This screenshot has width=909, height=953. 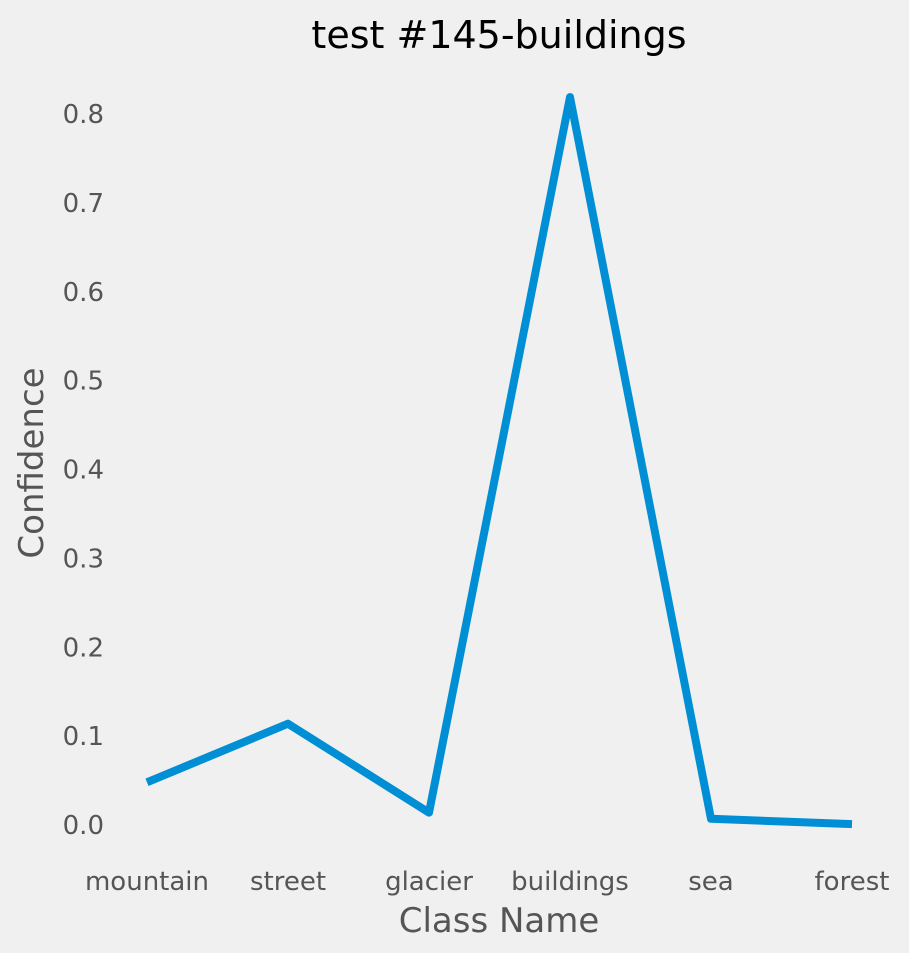 What do you see at coordinates (83, 737) in the screenshot?
I see `y-tick-label: 0.1` at bounding box center [83, 737].